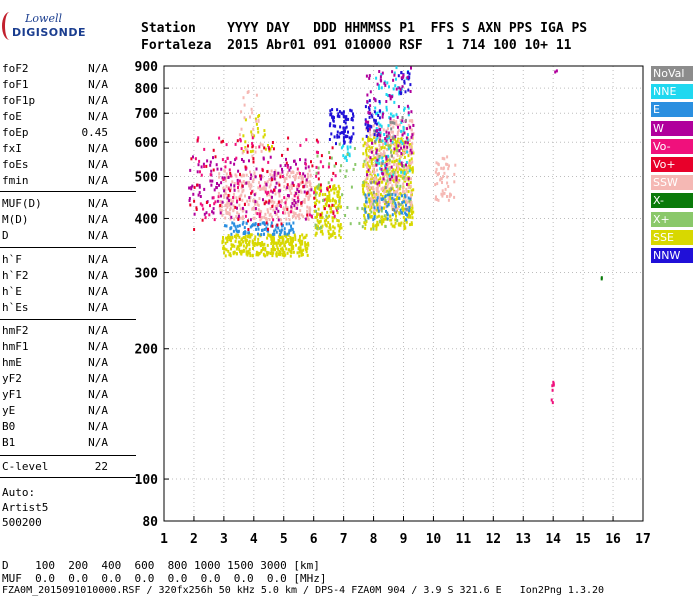 The image size is (700, 600). What do you see at coordinates (25, 466) in the screenshot?
I see `param-name: C-level` at bounding box center [25, 466].